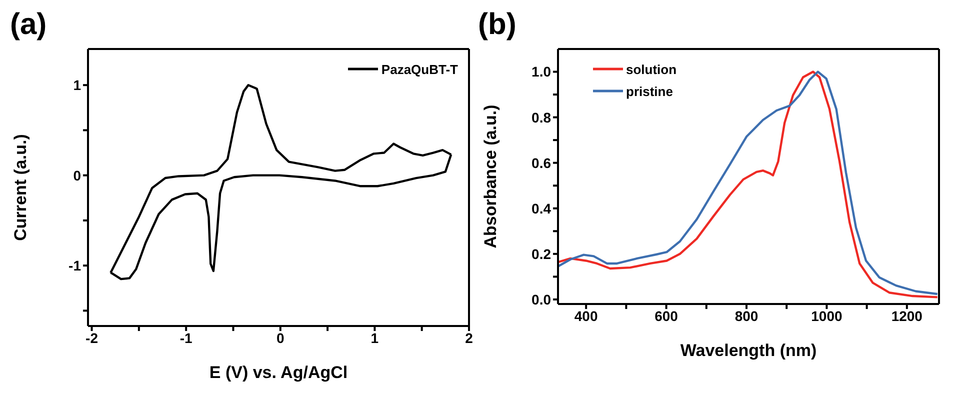 The image size is (955, 413). I want to click on x-tick-label: 600, so click(666, 316).